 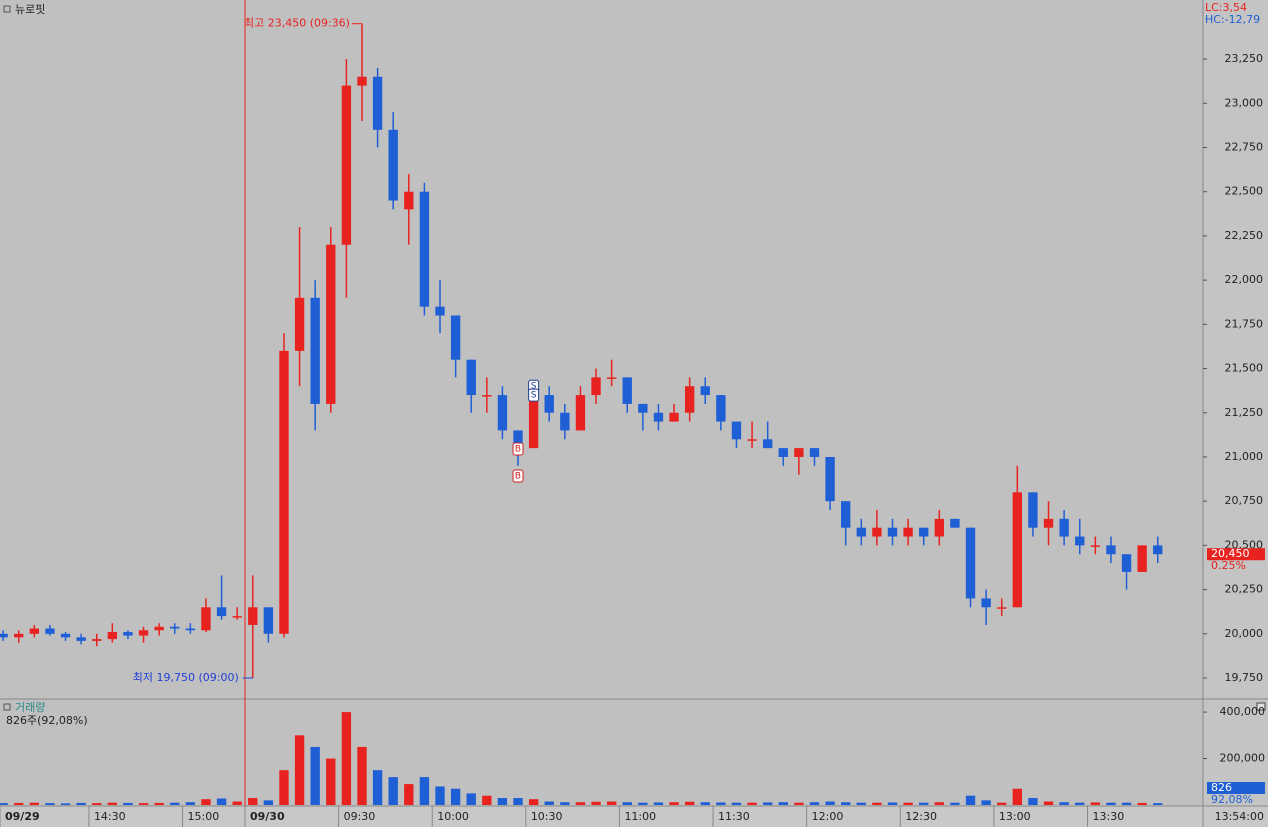 What do you see at coordinates (1244, 677) in the screenshot?
I see `y-tick-label: 19,750` at bounding box center [1244, 677].